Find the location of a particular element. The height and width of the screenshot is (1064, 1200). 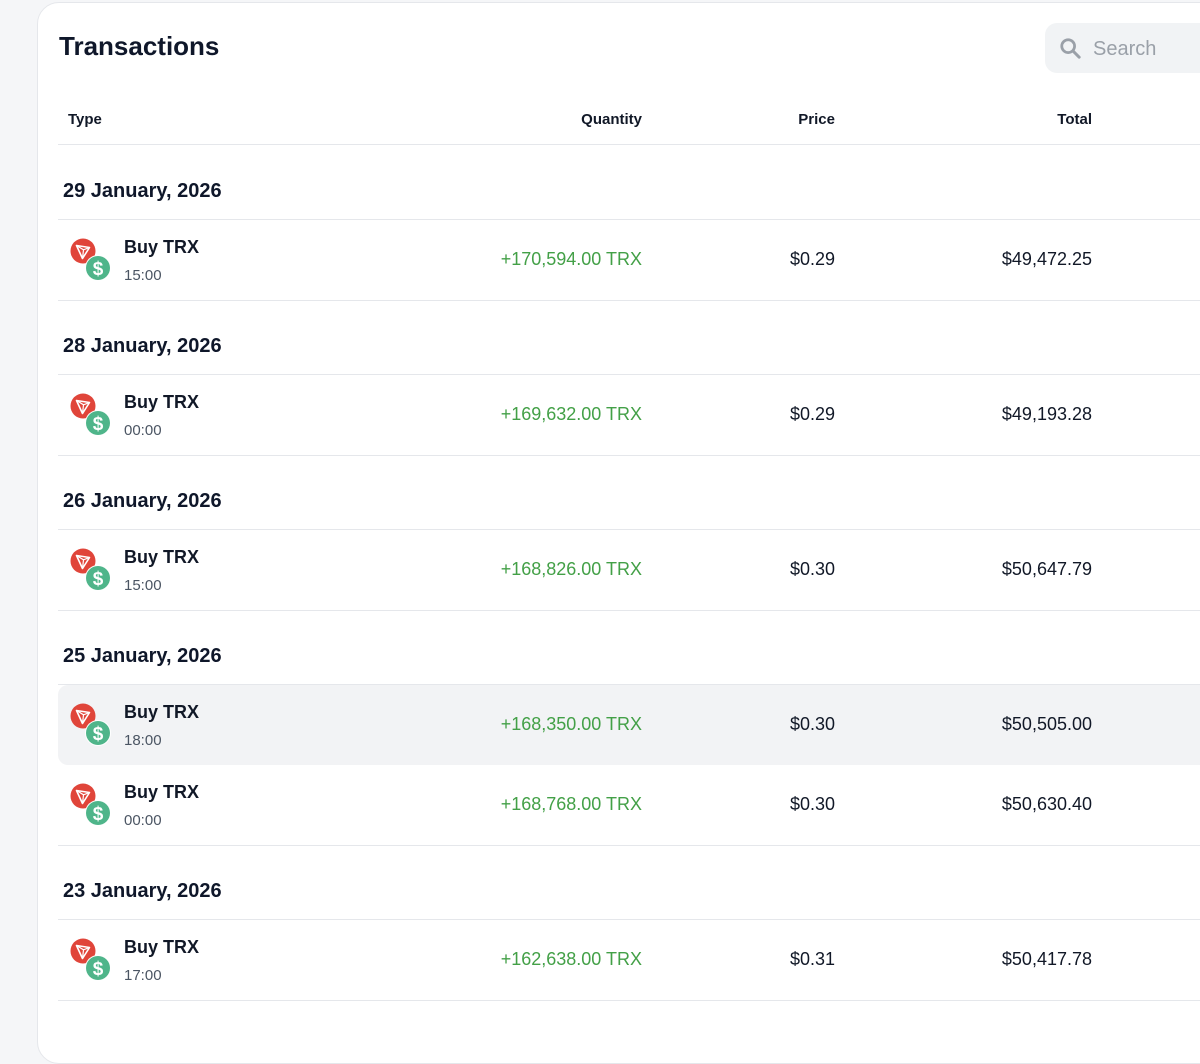

column-header-total: Total is located at coordinates (1074, 119).